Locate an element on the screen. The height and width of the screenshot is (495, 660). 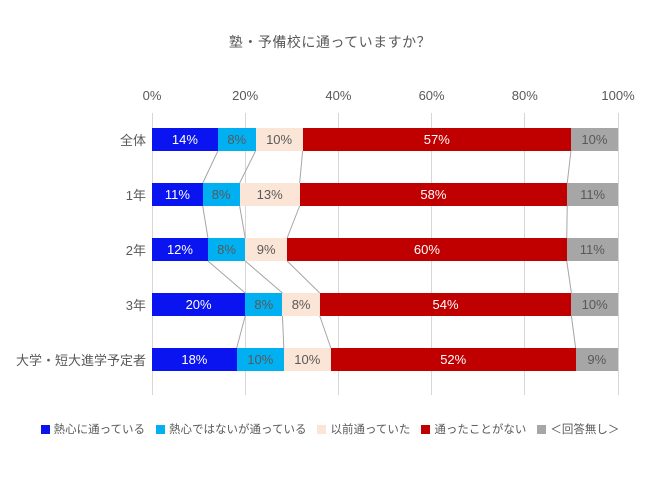
bar-segment: 57% is located at coordinates (436, 139).